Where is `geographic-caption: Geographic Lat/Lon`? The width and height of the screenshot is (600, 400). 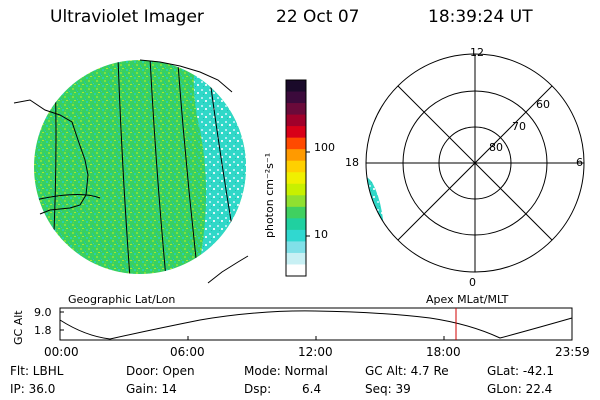
geographic-caption: Geographic Lat/Lon is located at coordinates (122, 299).